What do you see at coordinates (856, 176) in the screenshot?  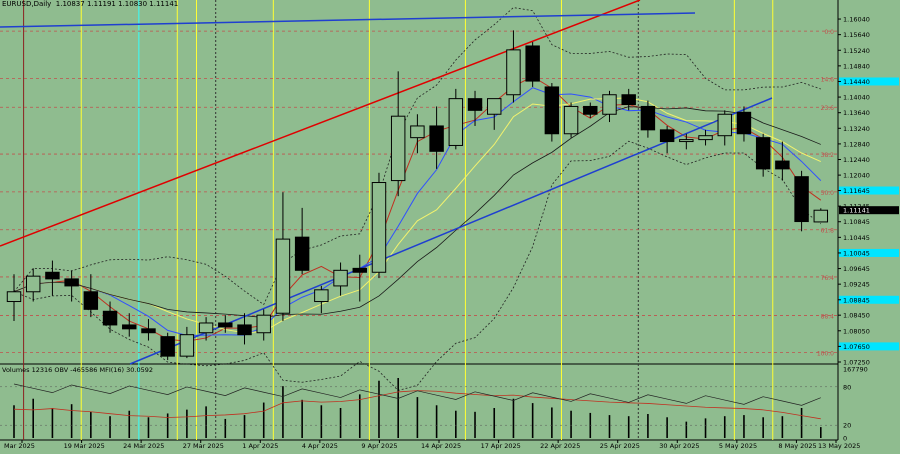 I see `price-tick-label-10: 1.12040` at bounding box center [856, 176].